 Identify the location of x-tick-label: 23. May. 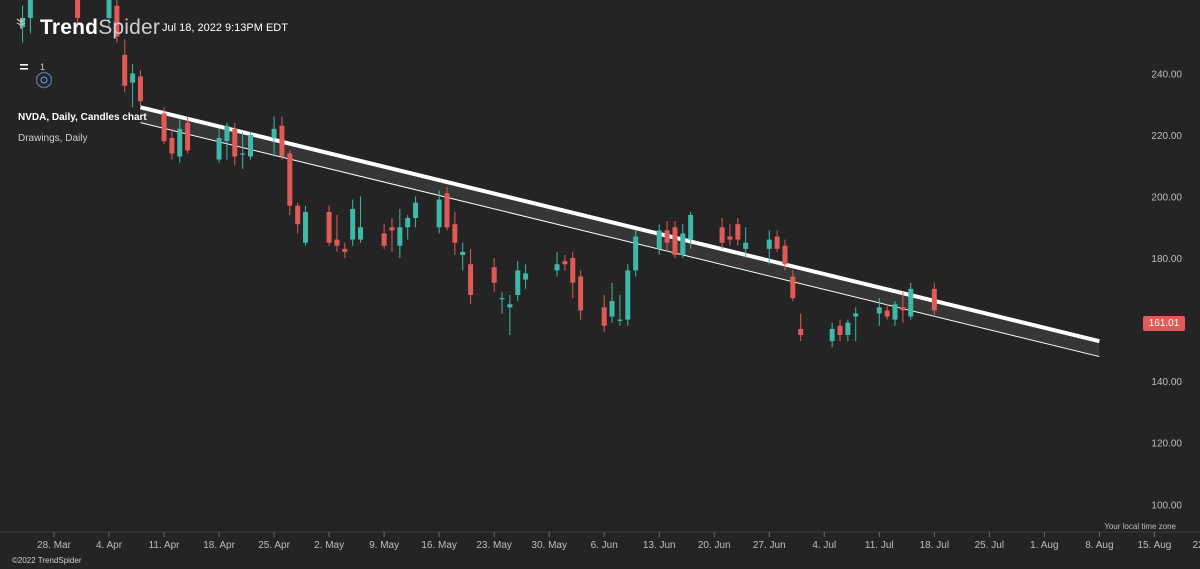
(494, 545).